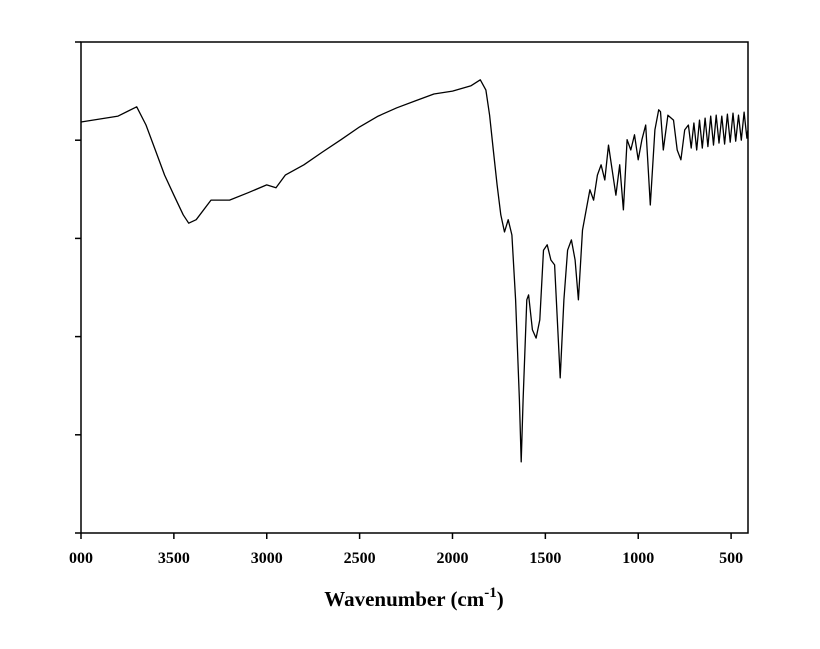 Image resolution: width=820 pixels, height=649 pixels. I want to click on x-tick-label: 1000, so click(638, 558).